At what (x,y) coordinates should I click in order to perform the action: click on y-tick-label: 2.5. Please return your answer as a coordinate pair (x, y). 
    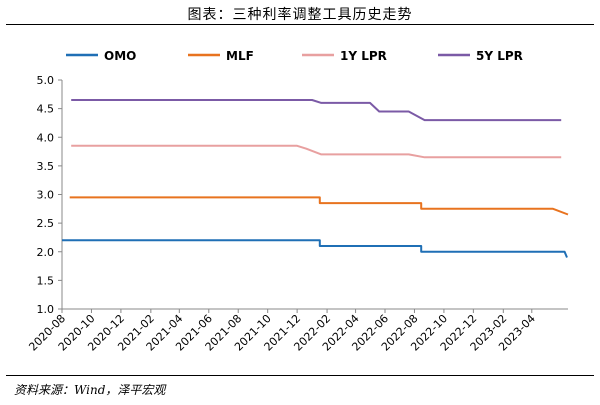
    Looking at the image, I should click on (46, 223).